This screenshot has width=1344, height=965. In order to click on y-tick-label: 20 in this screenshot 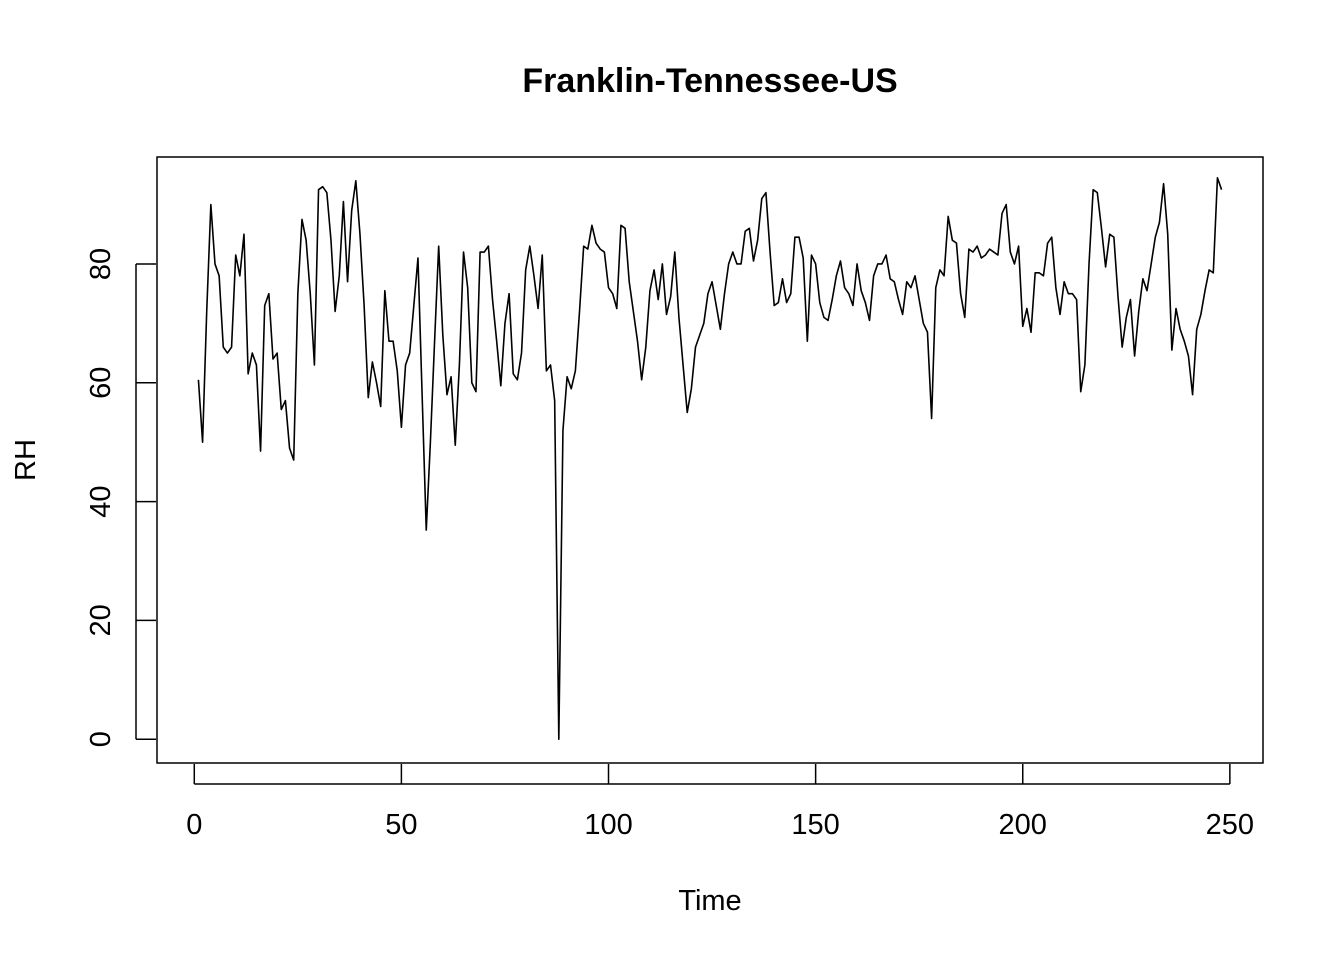, I will do `click(101, 620)`.